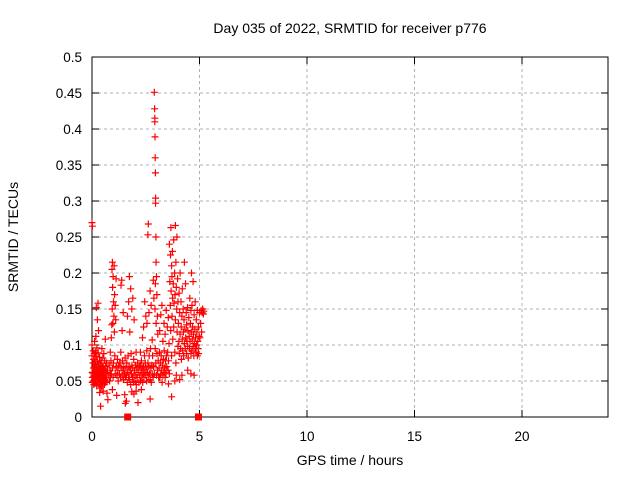 Image resolution: width=640 pixels, height=480 pixels. What do you see at coordinates (306, 436) in the screenshot?
I see `x-tick-label: 10` at bounding box center [306, 436].